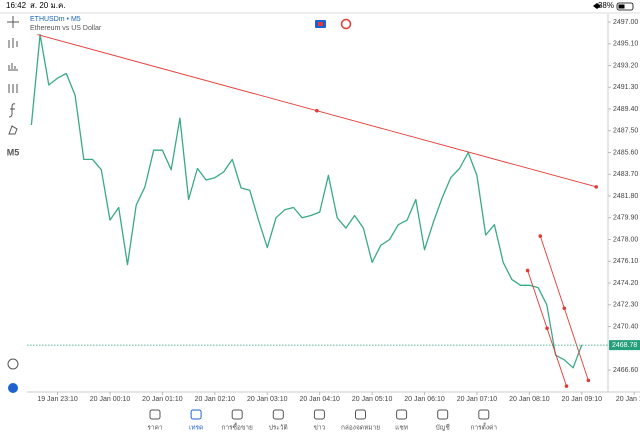 The image size is (640, 447). What do you see at coordinates (625, 239) in the screenshot?
I see `y-tick-label: 2478.00` at bounding box center [625, 239].